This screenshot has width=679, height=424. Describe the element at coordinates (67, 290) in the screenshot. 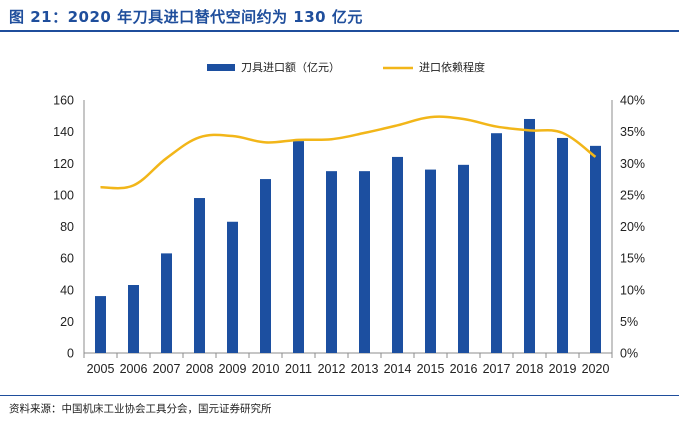

I see `y-left-tick-40: 40` at that location.